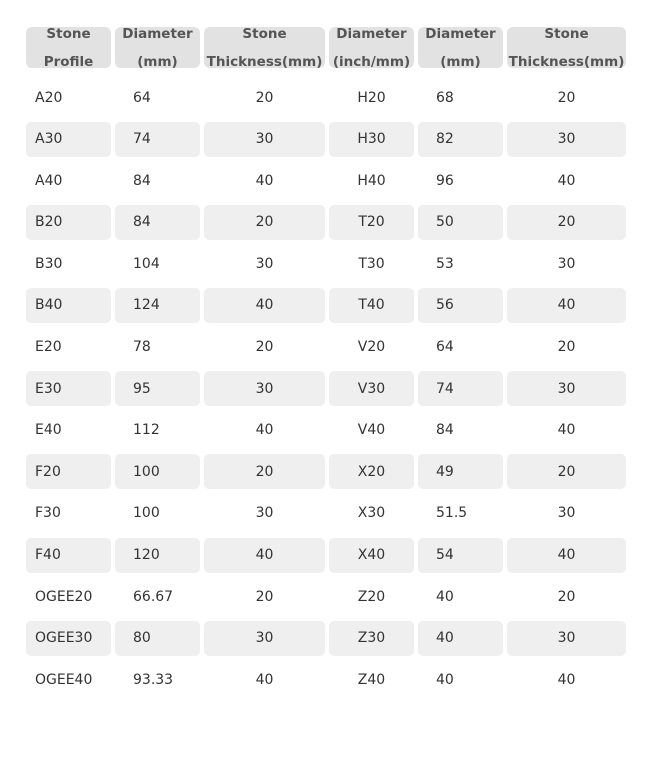 The width and height of the screenshot is (650, 764). I want to click on table-cell: Z20, so click(371, 596).